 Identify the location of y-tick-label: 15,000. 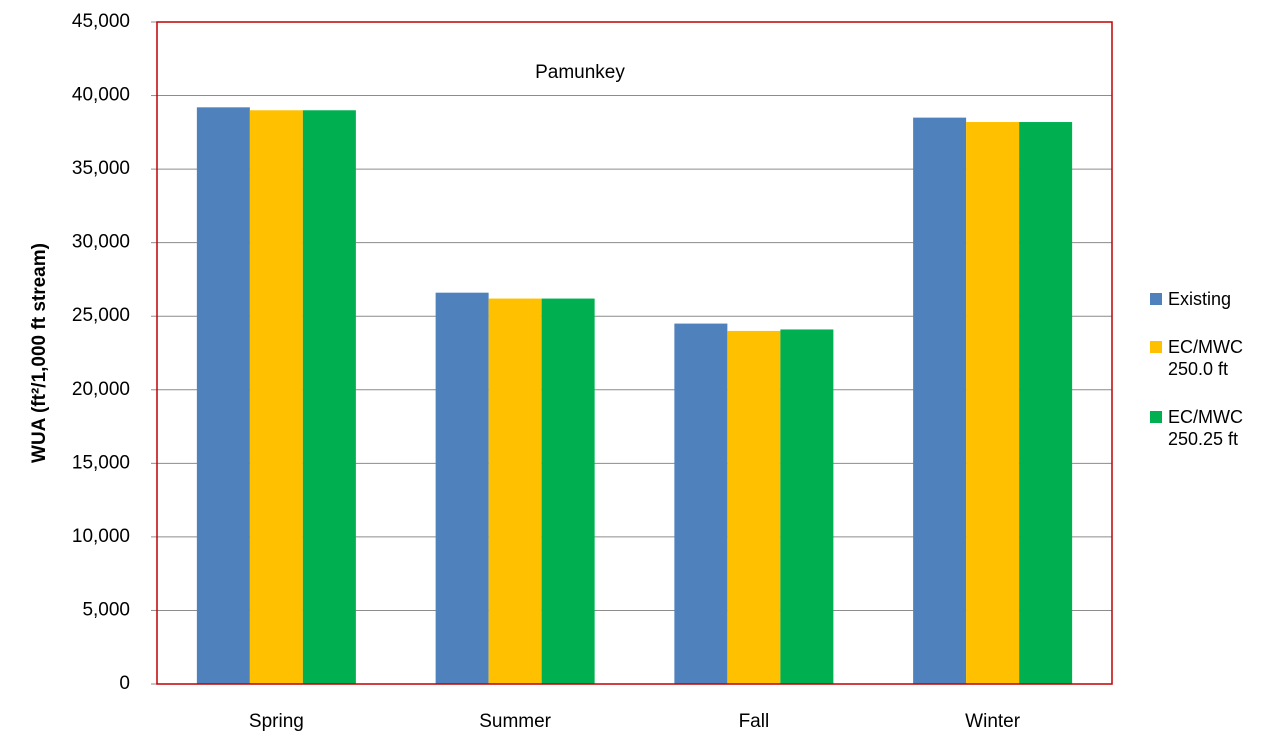
(101, 462).